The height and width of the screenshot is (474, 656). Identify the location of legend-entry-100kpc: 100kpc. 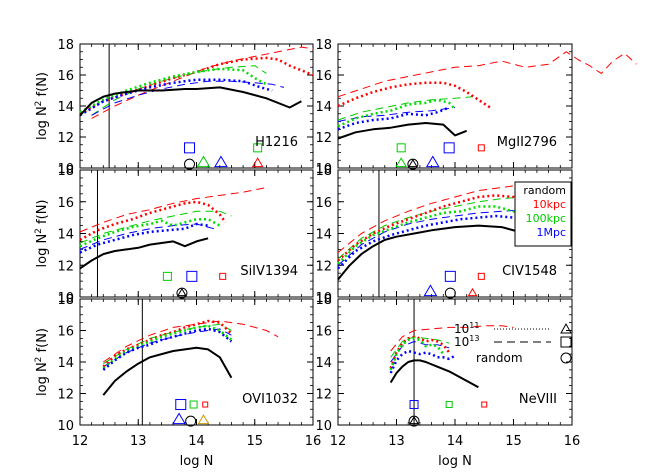
(546, 218).